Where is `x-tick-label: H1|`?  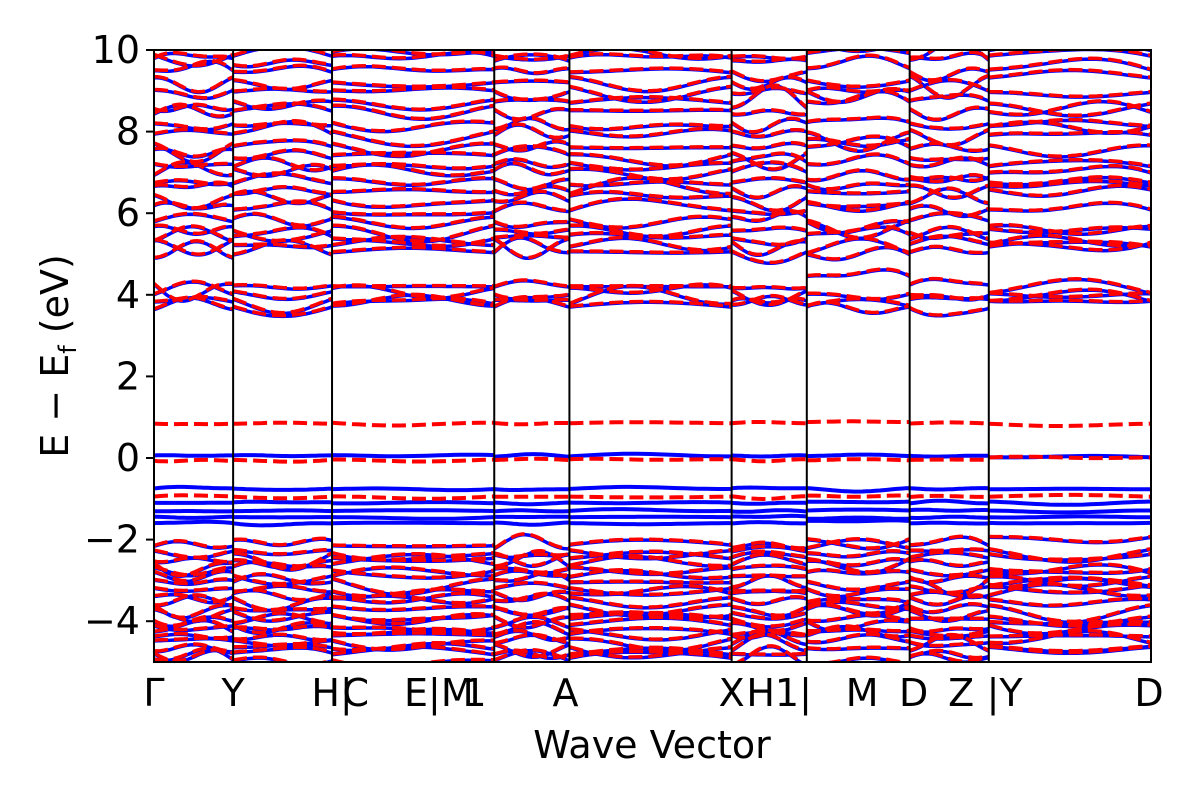 x-tick-label: H1| is located at coordinates (779, 693).